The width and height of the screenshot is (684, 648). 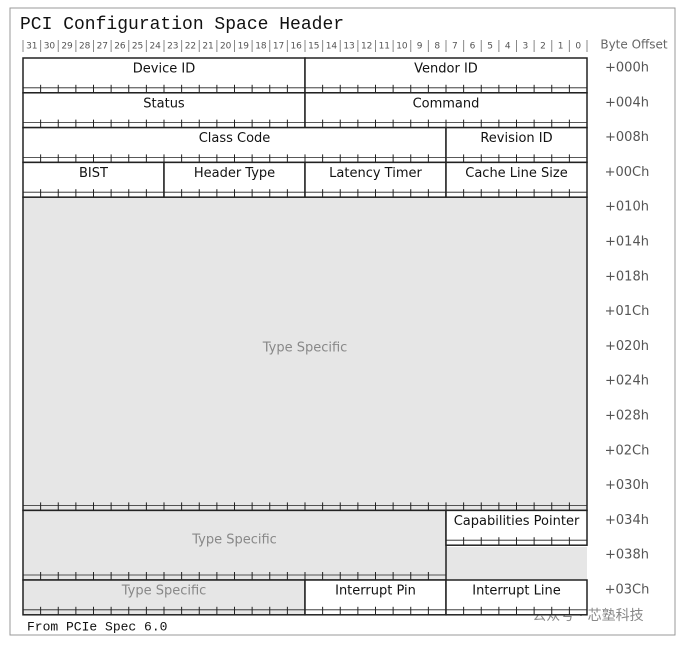 What do you see at coordinates (627, 242) in the screenshot?
I see `byte-offset: +014h` at bounding box center [627, 242].